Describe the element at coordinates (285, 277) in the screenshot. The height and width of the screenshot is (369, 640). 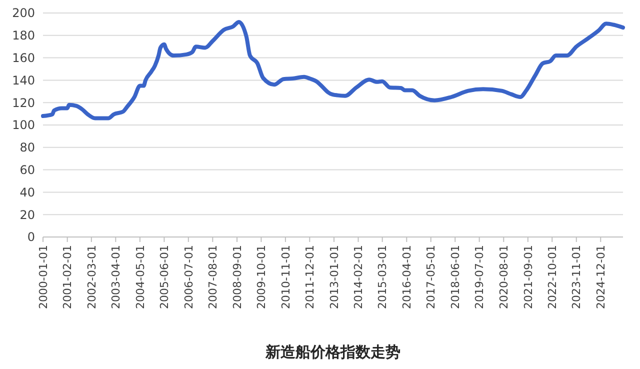
I see `x-tick-label: 2010-11-01` at that location.